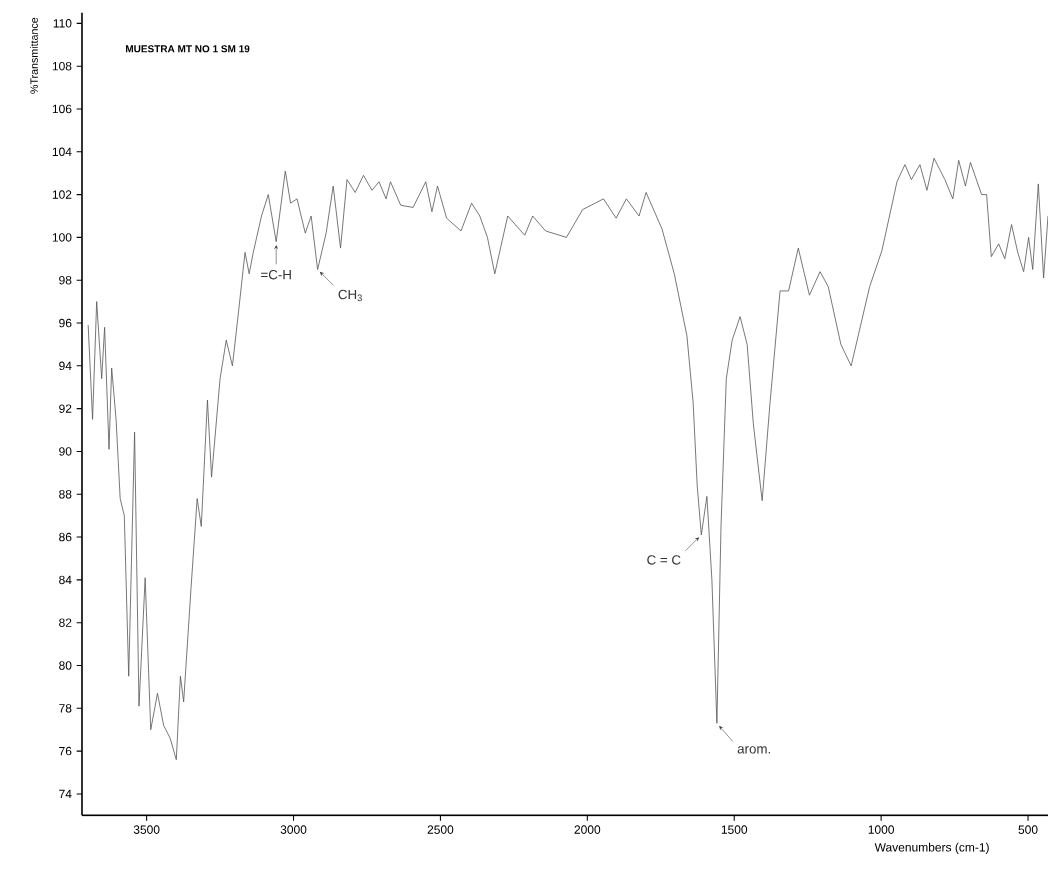 The width and height of the screenshot is (1048, 870). Describe the element at coordinates (587, 829) in the screenshot. I see `x-tick-label: 2000` at that location.